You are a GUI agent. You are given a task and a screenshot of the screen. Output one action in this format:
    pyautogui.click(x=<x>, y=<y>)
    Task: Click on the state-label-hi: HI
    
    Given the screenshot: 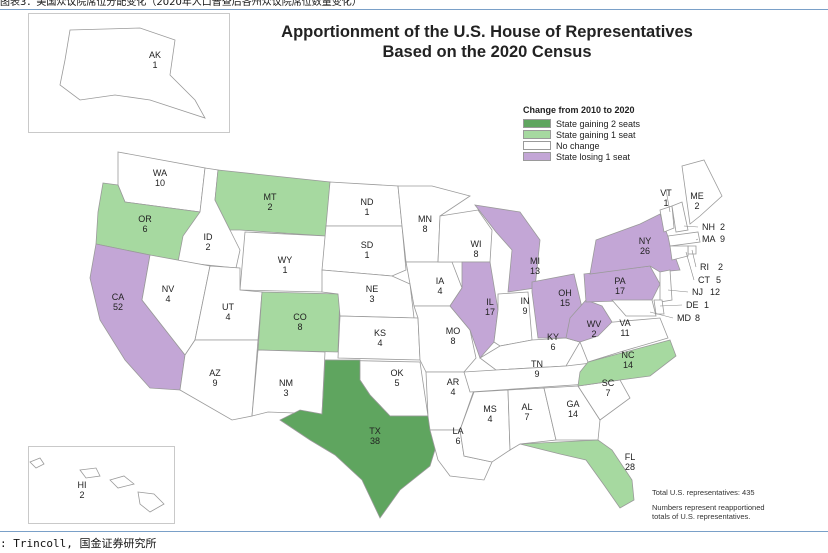 What is the action you would take?
    pyautogui.click(x=82, y=485)
    